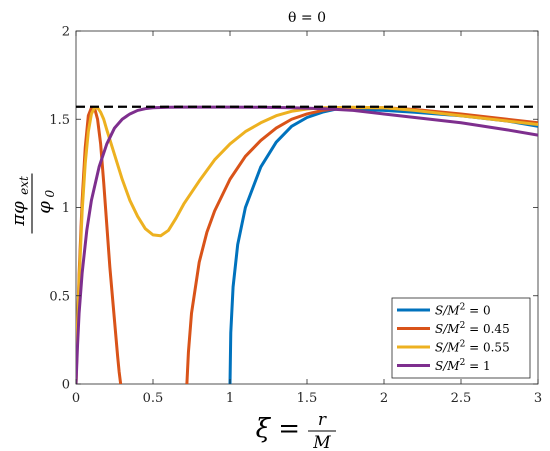  I want to click on x-tick-label: 2.5, so click(461, 398).